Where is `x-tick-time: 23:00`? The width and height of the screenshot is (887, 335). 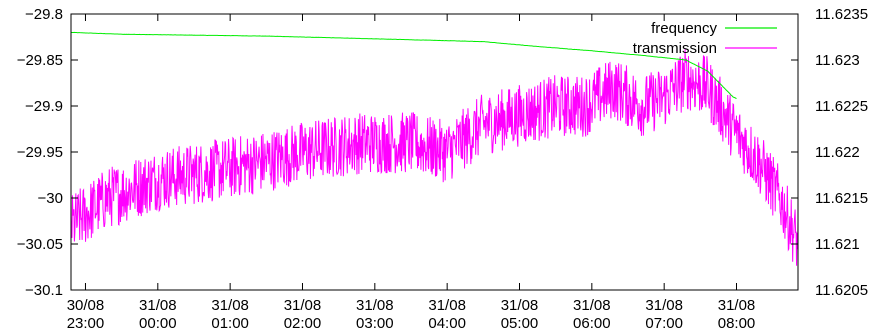 x-tick-time: 23:00 is located at coordinates (86, 323).